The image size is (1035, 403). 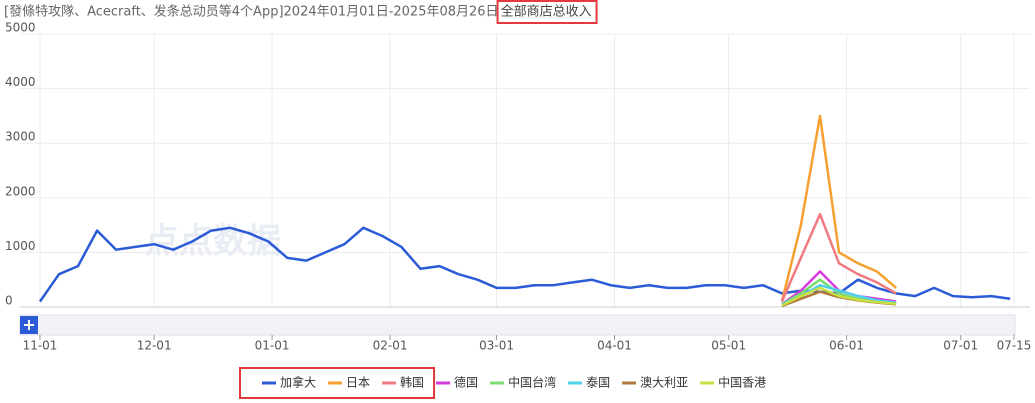 I want to click on y-tick-label: 5000, so click(x=20, y=28).